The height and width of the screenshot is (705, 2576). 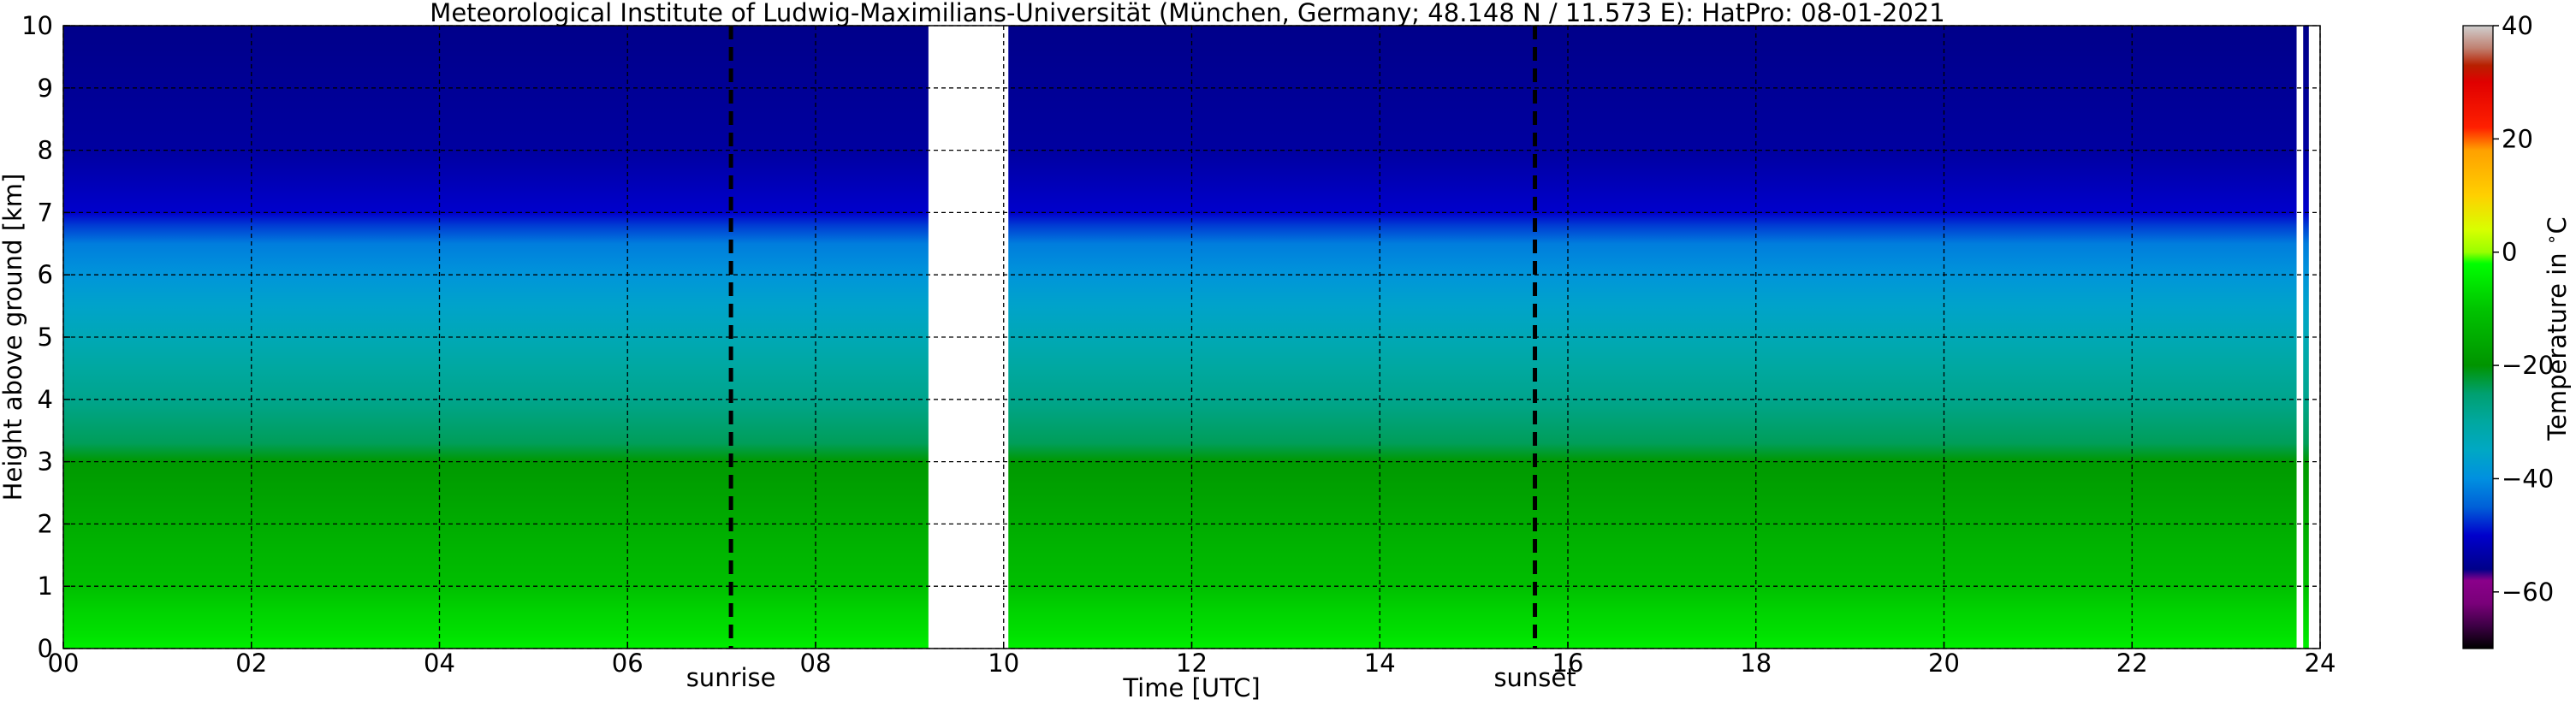 What do you see at coordinates (1756, 663) in the screenshot?
I see `x-tick-label: 18` at bounding box center [1756, 663].